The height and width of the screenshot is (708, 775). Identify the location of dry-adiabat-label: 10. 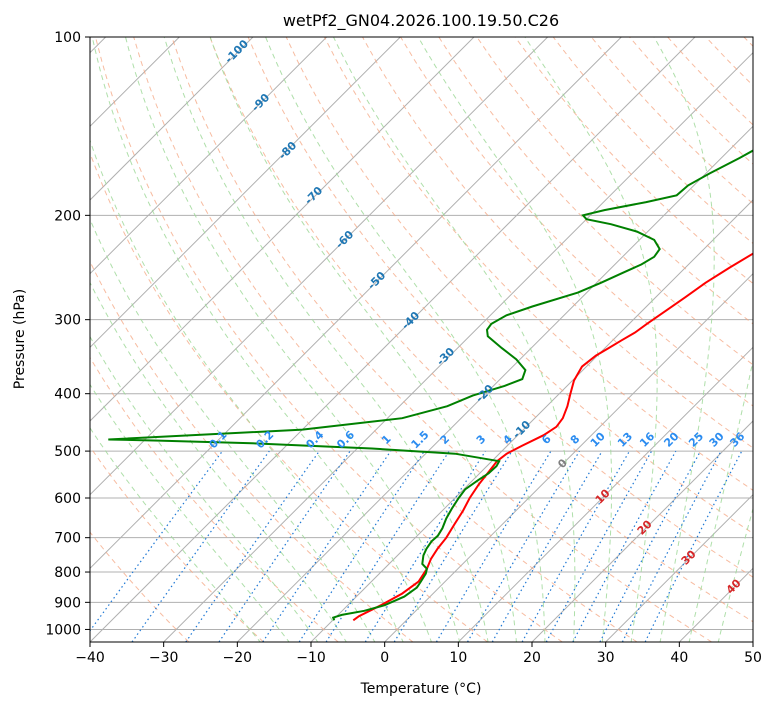
(603, 496).